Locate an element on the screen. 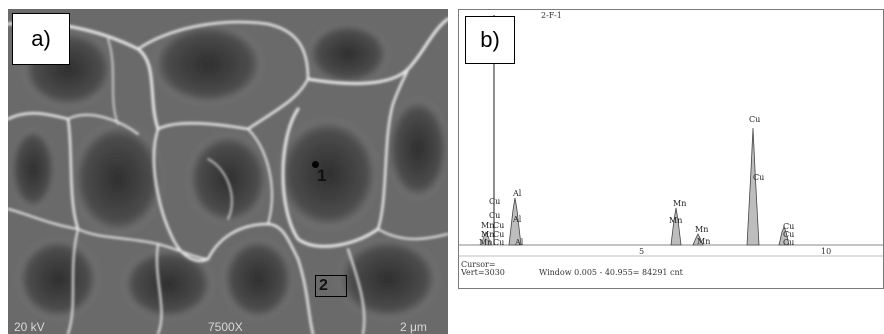  window-readout: Window 0.005 - 40.955= 84291 cnt is located at coordinates (611, 272).